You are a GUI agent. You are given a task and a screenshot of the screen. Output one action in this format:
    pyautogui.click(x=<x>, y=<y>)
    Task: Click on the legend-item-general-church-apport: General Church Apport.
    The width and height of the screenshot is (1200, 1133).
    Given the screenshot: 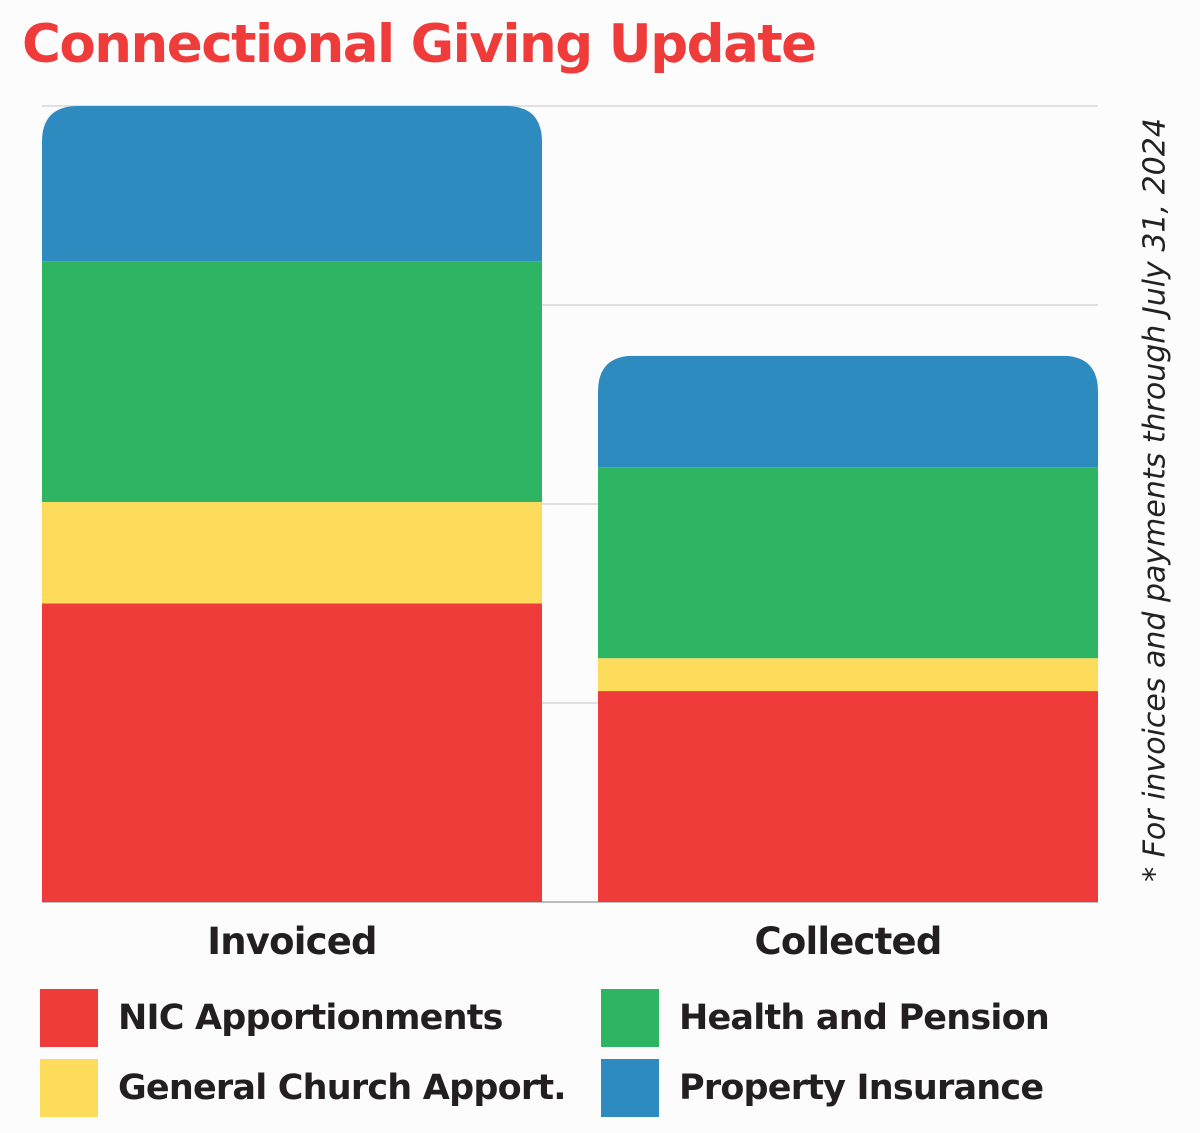 What is the action you would take?
    pyautogui.click(x=303, y=1088)
    